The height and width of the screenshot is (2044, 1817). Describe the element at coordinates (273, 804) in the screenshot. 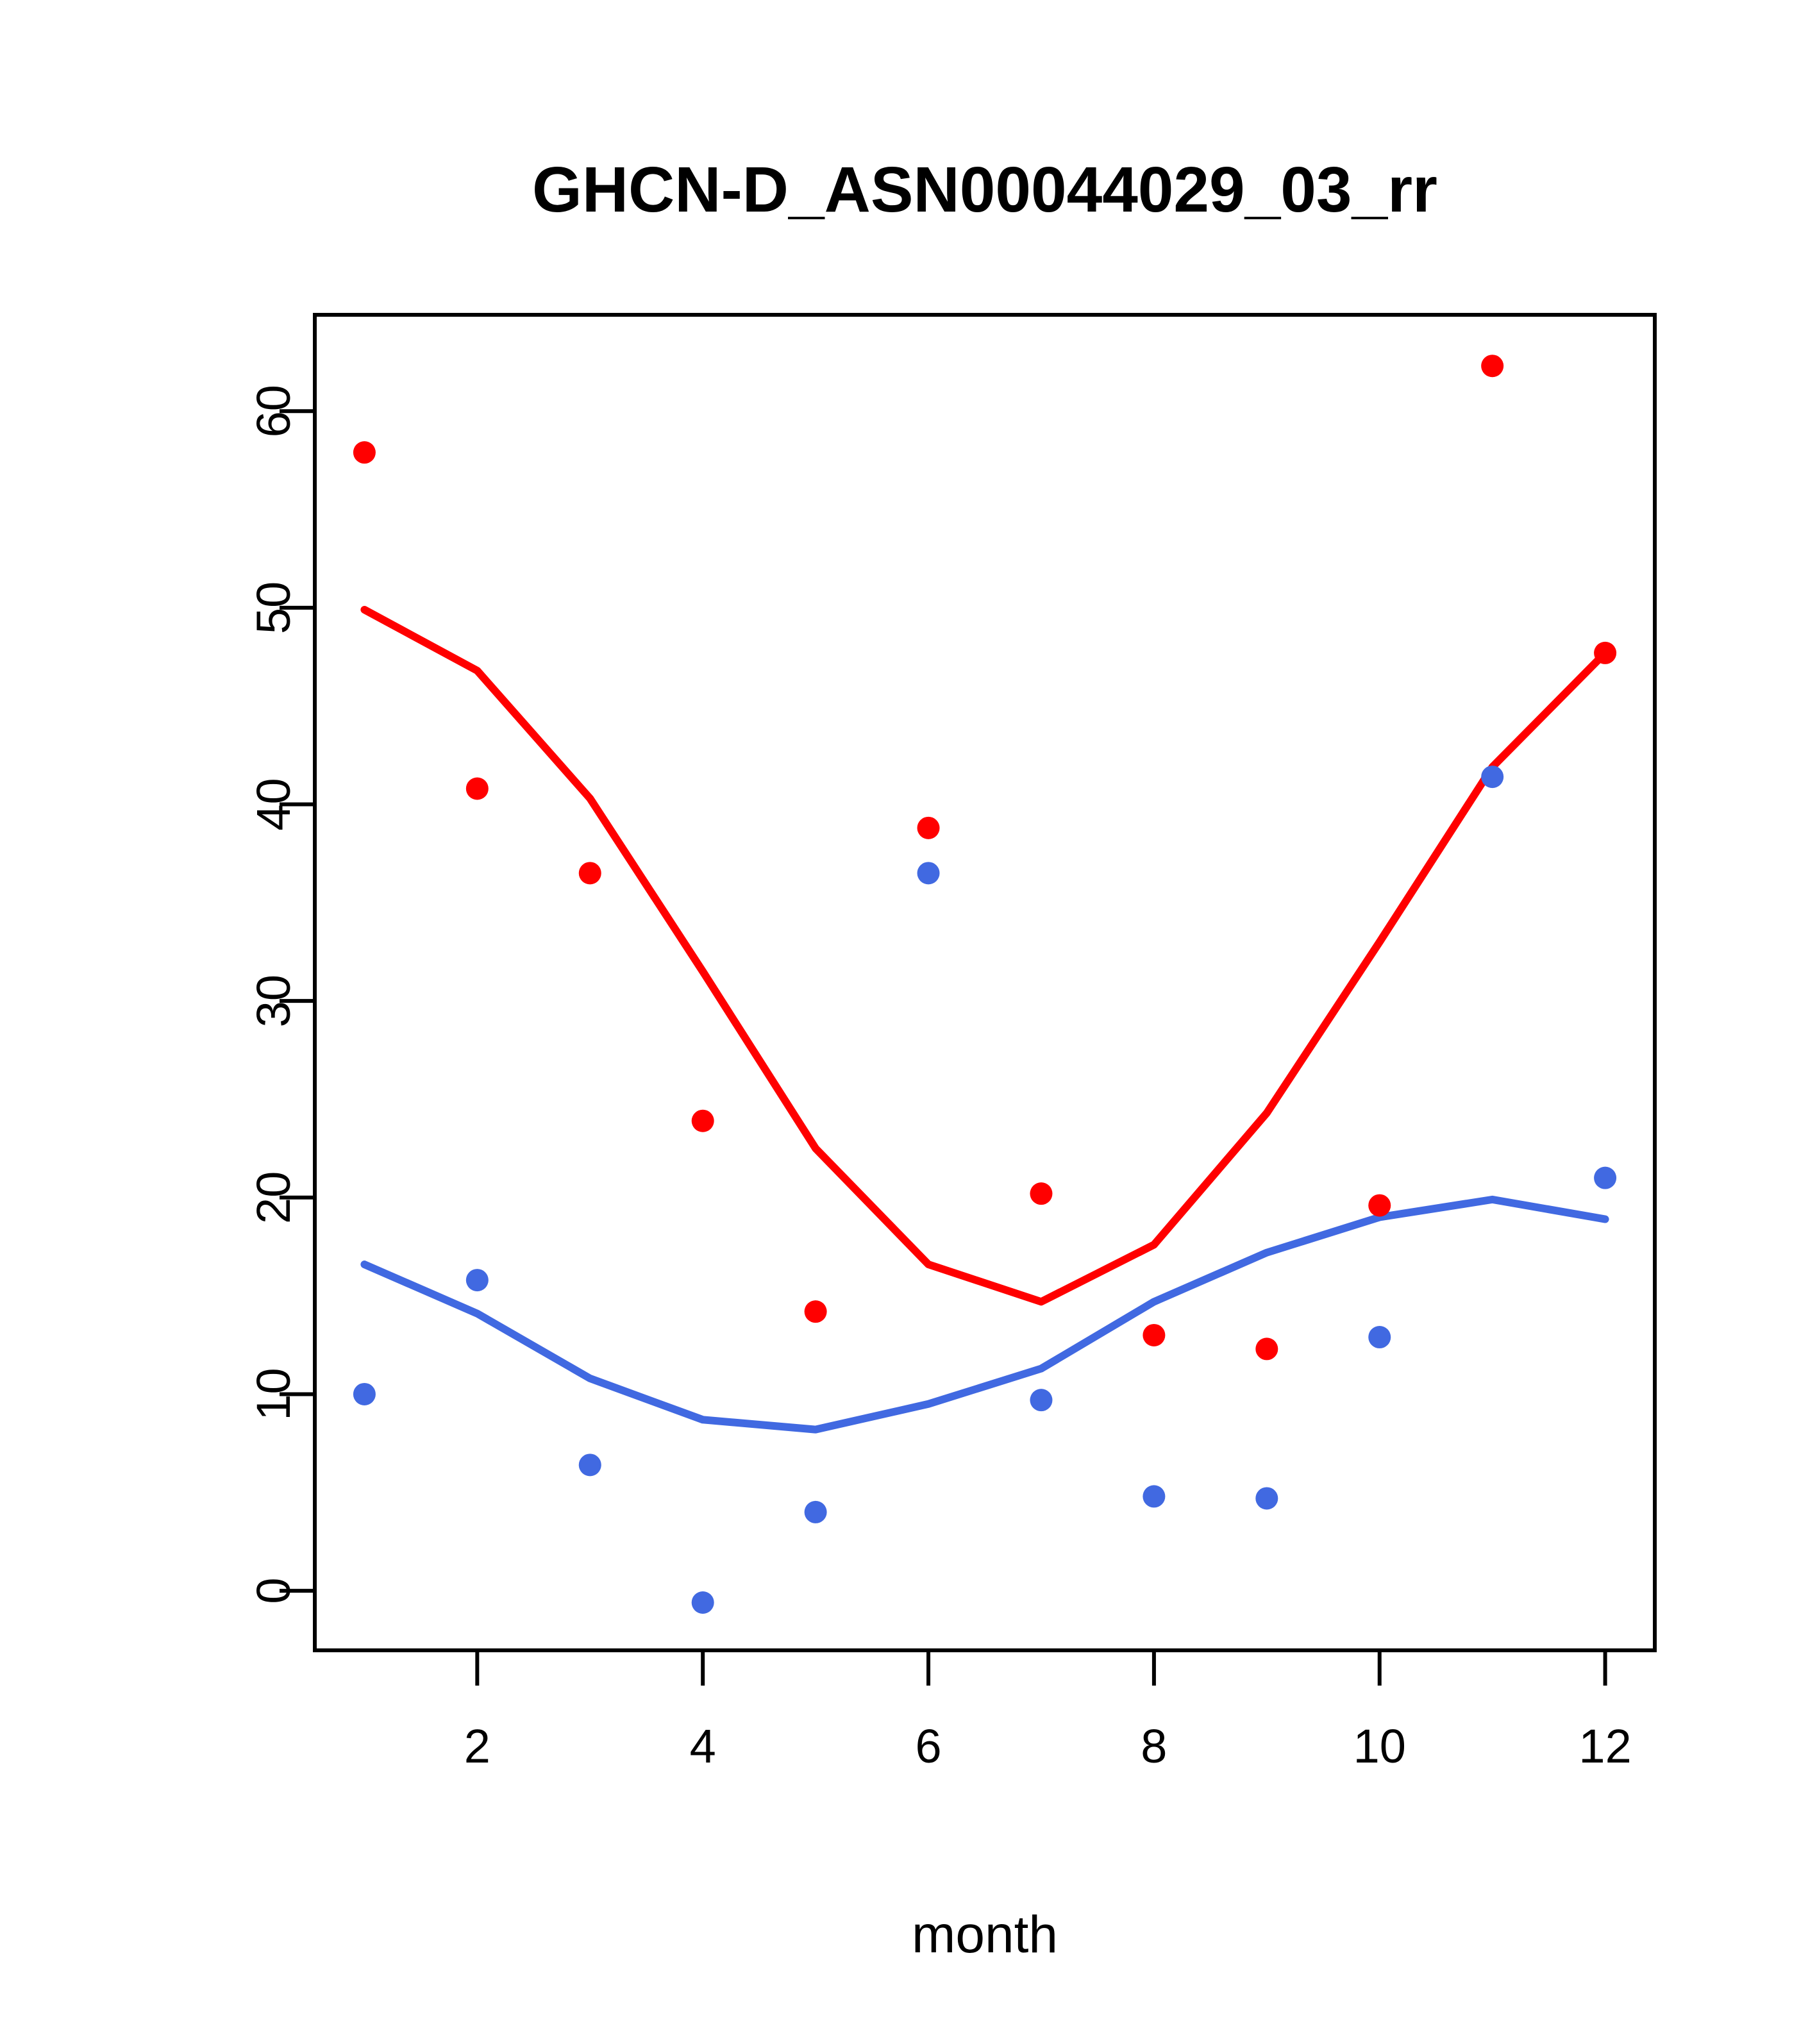

I see `y-tick-label: 40` at that location.